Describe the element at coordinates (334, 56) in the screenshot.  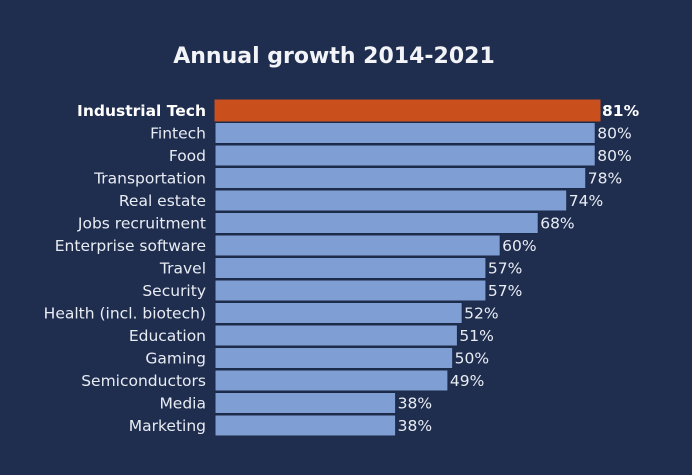
I see `chart-title: Annual growth 2014-2021` at that location.